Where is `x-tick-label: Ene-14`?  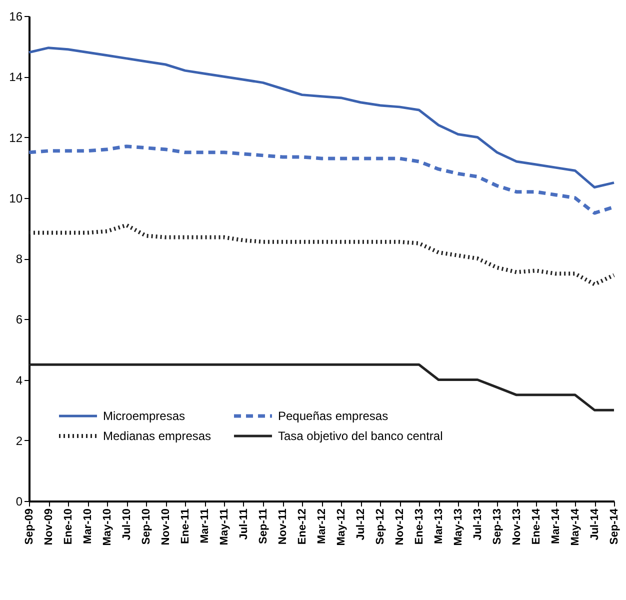
x-tick-label: Ene-14 is located at coordinates (536, 526).